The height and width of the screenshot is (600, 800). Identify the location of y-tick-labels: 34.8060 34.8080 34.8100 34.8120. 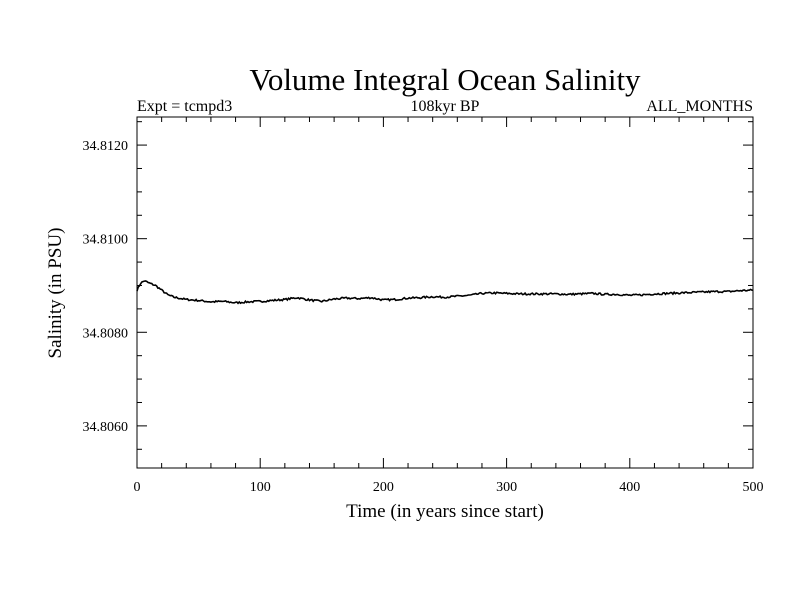
(106, 287).